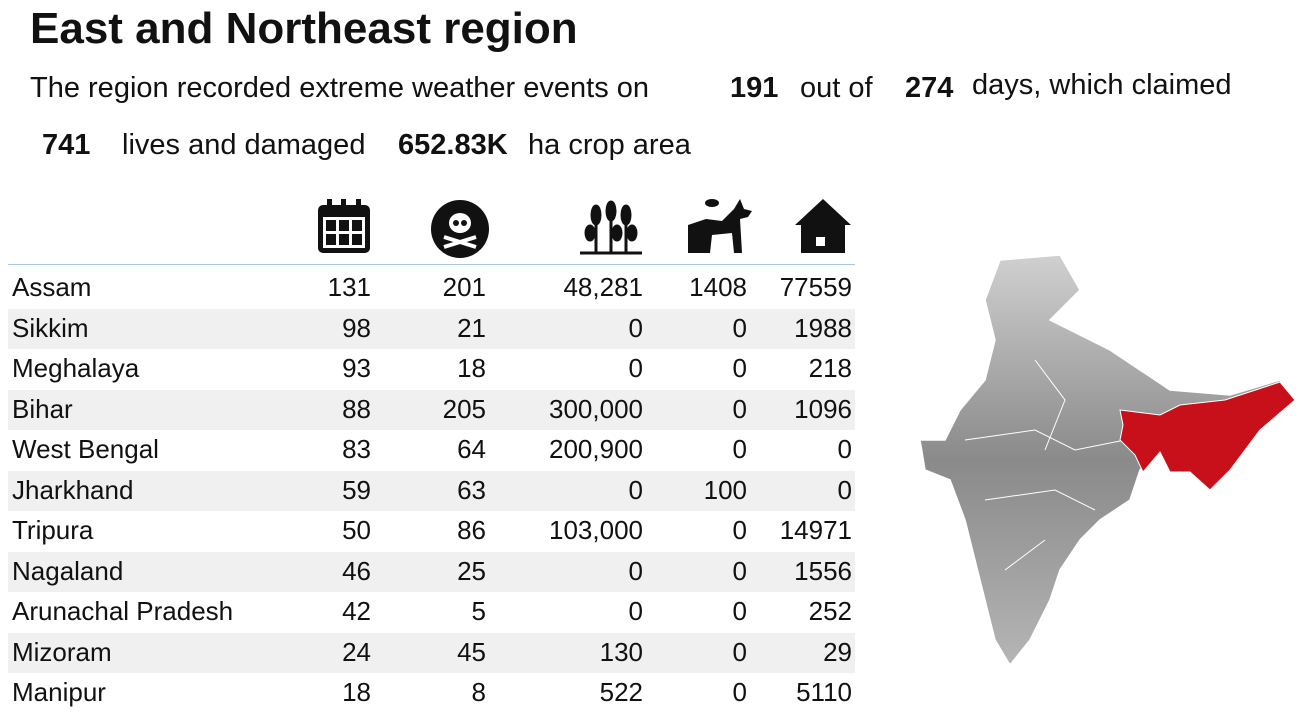  I want to click on state-cell: Meghalaya, so click(76, 368).